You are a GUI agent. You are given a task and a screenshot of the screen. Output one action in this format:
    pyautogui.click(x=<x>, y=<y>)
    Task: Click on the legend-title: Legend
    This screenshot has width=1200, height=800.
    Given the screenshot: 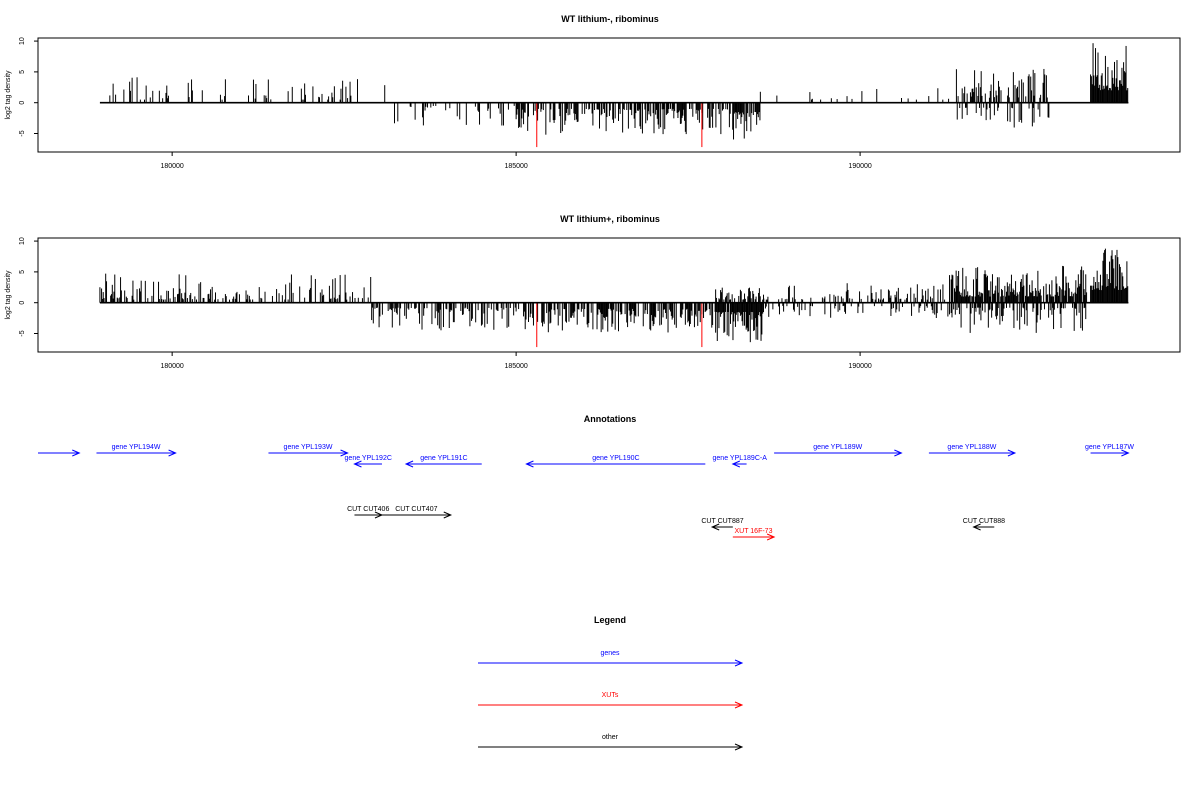 What is the action you would take?
    pyautogui.click(x=610, y=620)
    